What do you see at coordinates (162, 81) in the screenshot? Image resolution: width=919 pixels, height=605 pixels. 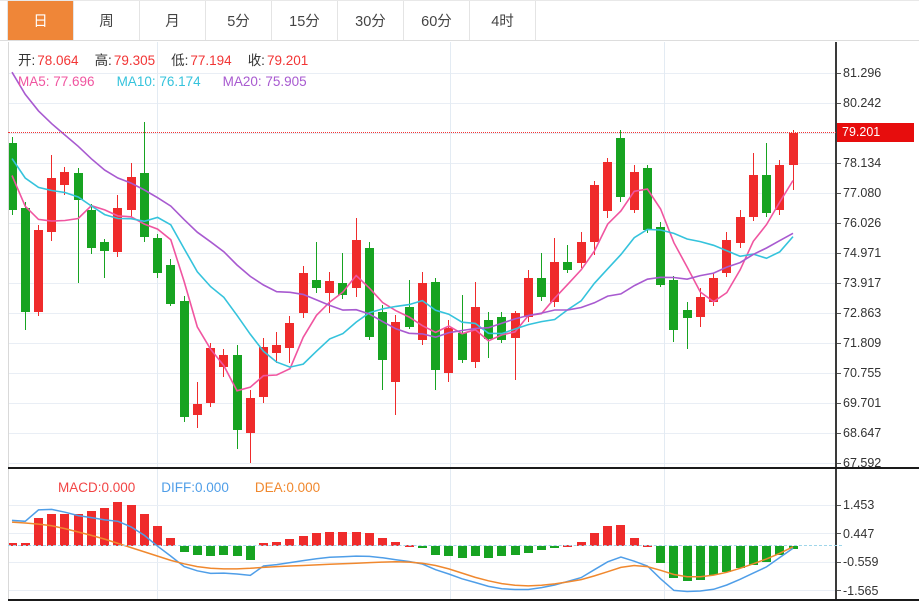 I see `ma-legend: MA5: 77.696 MA10: 76.174 MA20: 75.905` at bounding box center [162, 81].